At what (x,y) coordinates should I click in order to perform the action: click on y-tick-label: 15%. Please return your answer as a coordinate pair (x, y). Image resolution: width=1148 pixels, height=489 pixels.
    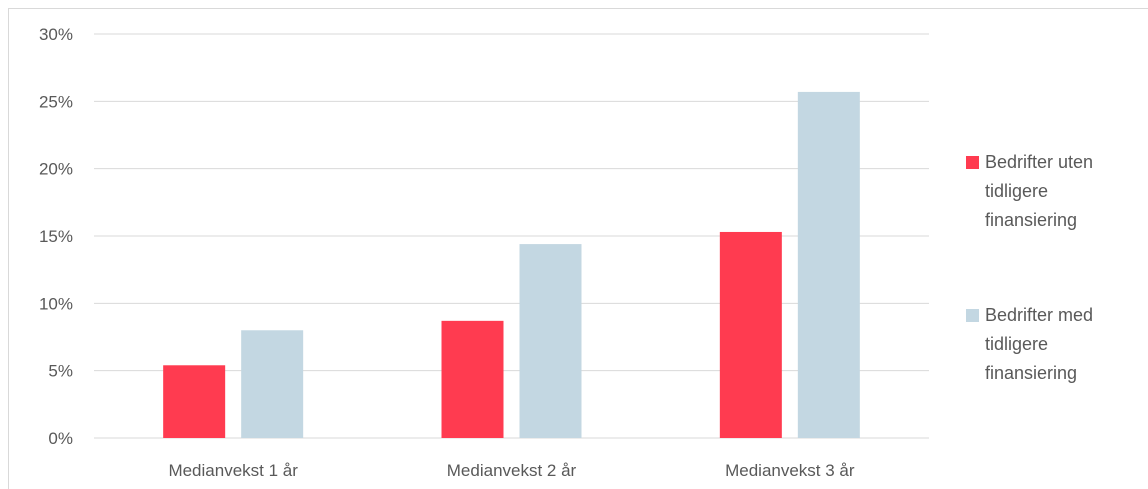
    Looking at the image, I should click on (56, 236).